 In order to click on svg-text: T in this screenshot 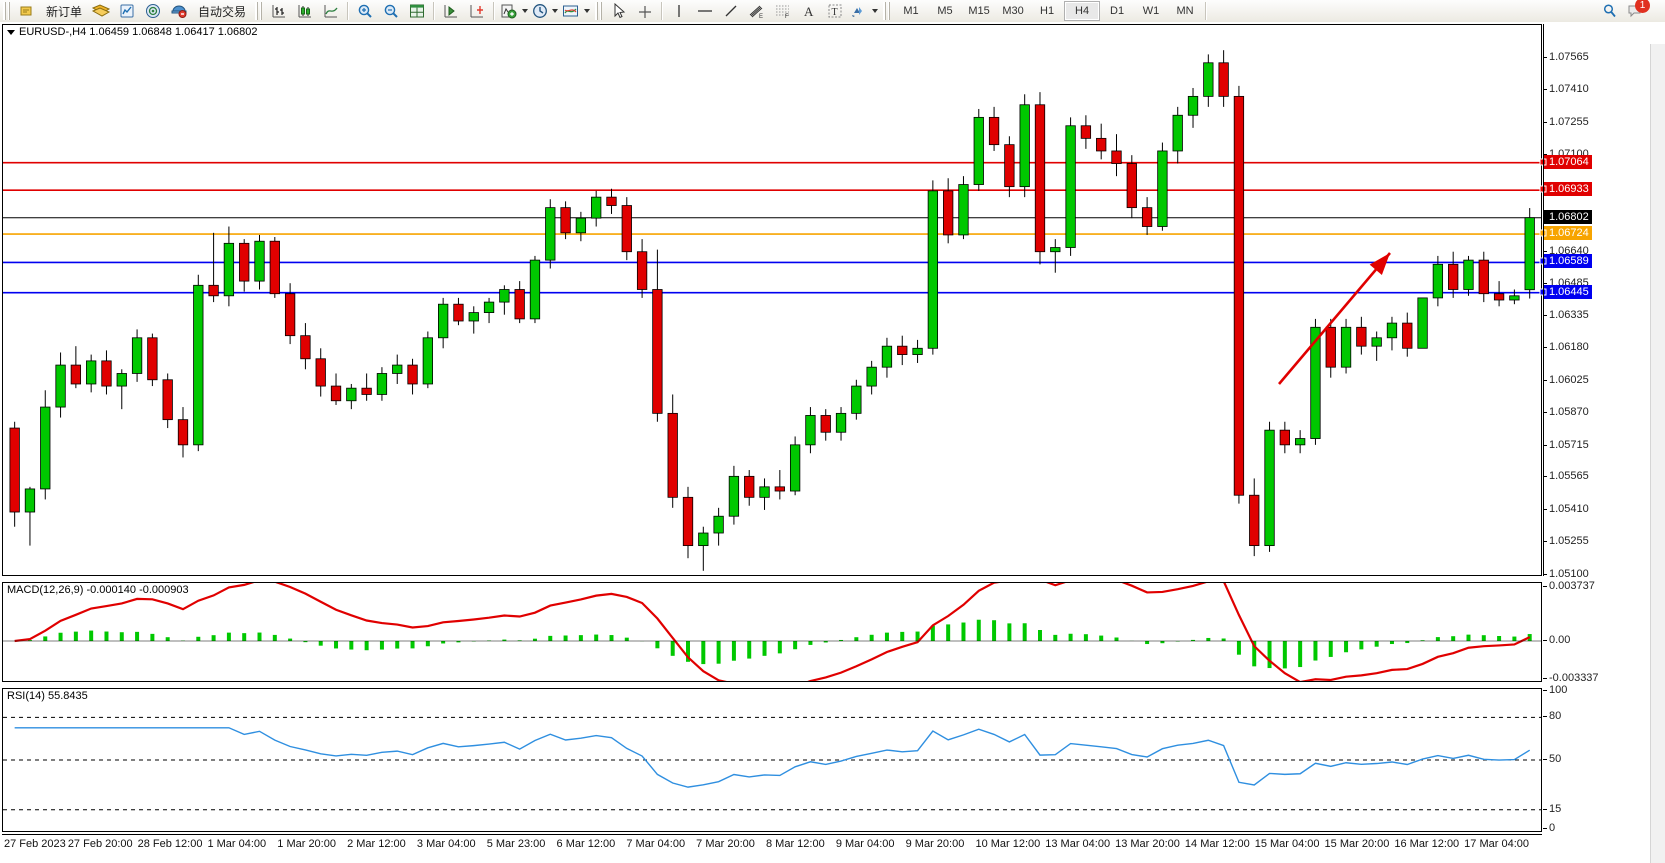, I will do `click(835, 12)`.